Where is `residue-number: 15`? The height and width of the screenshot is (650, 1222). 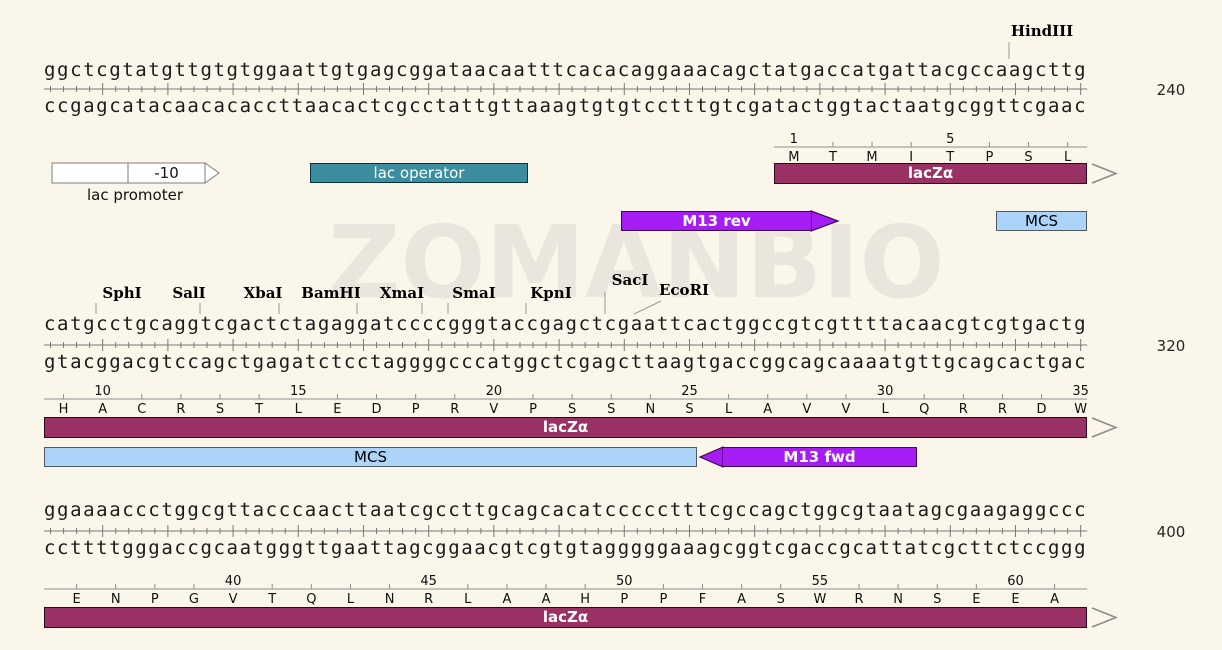 residue-number: 15 is located at coordinates (298, 391).